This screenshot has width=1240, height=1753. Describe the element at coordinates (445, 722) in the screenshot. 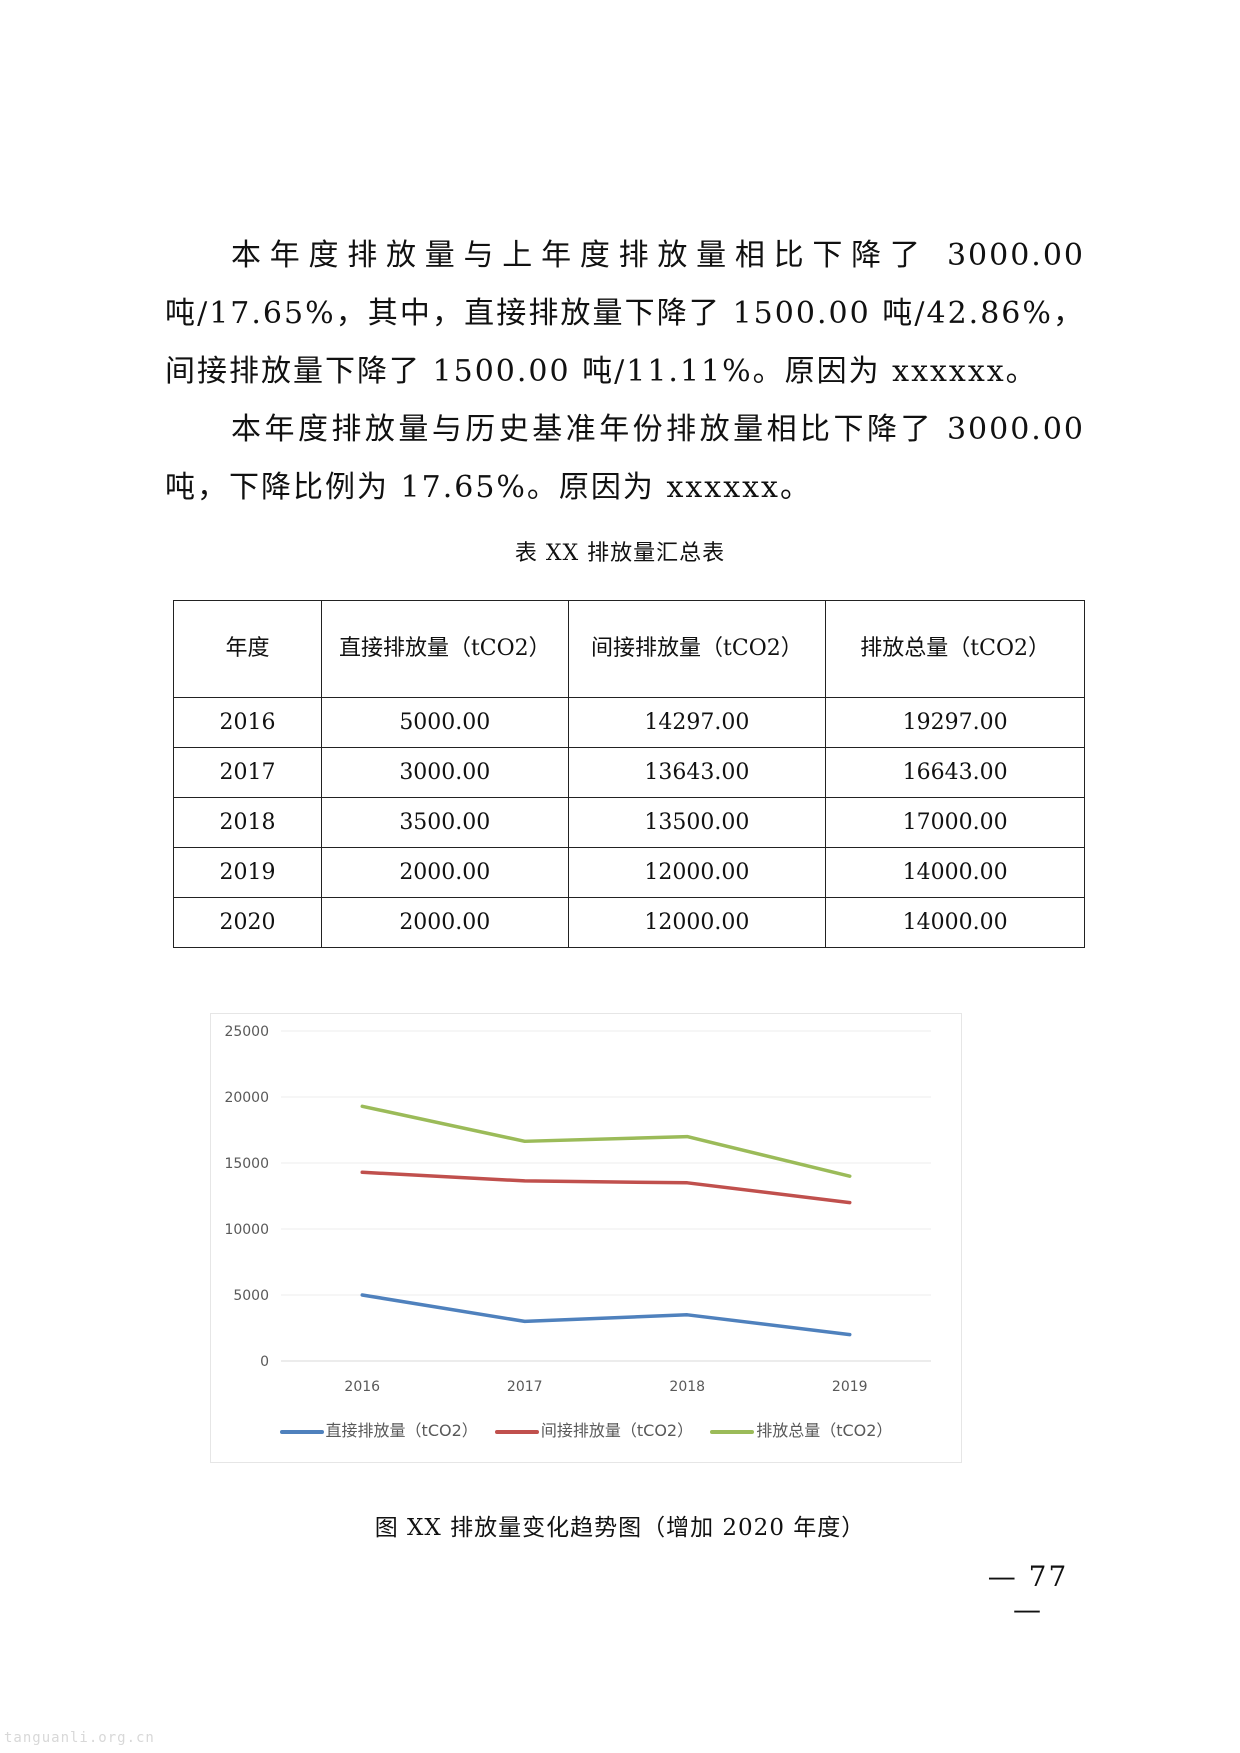

I see `cell-direct: 5000.00` at that location.